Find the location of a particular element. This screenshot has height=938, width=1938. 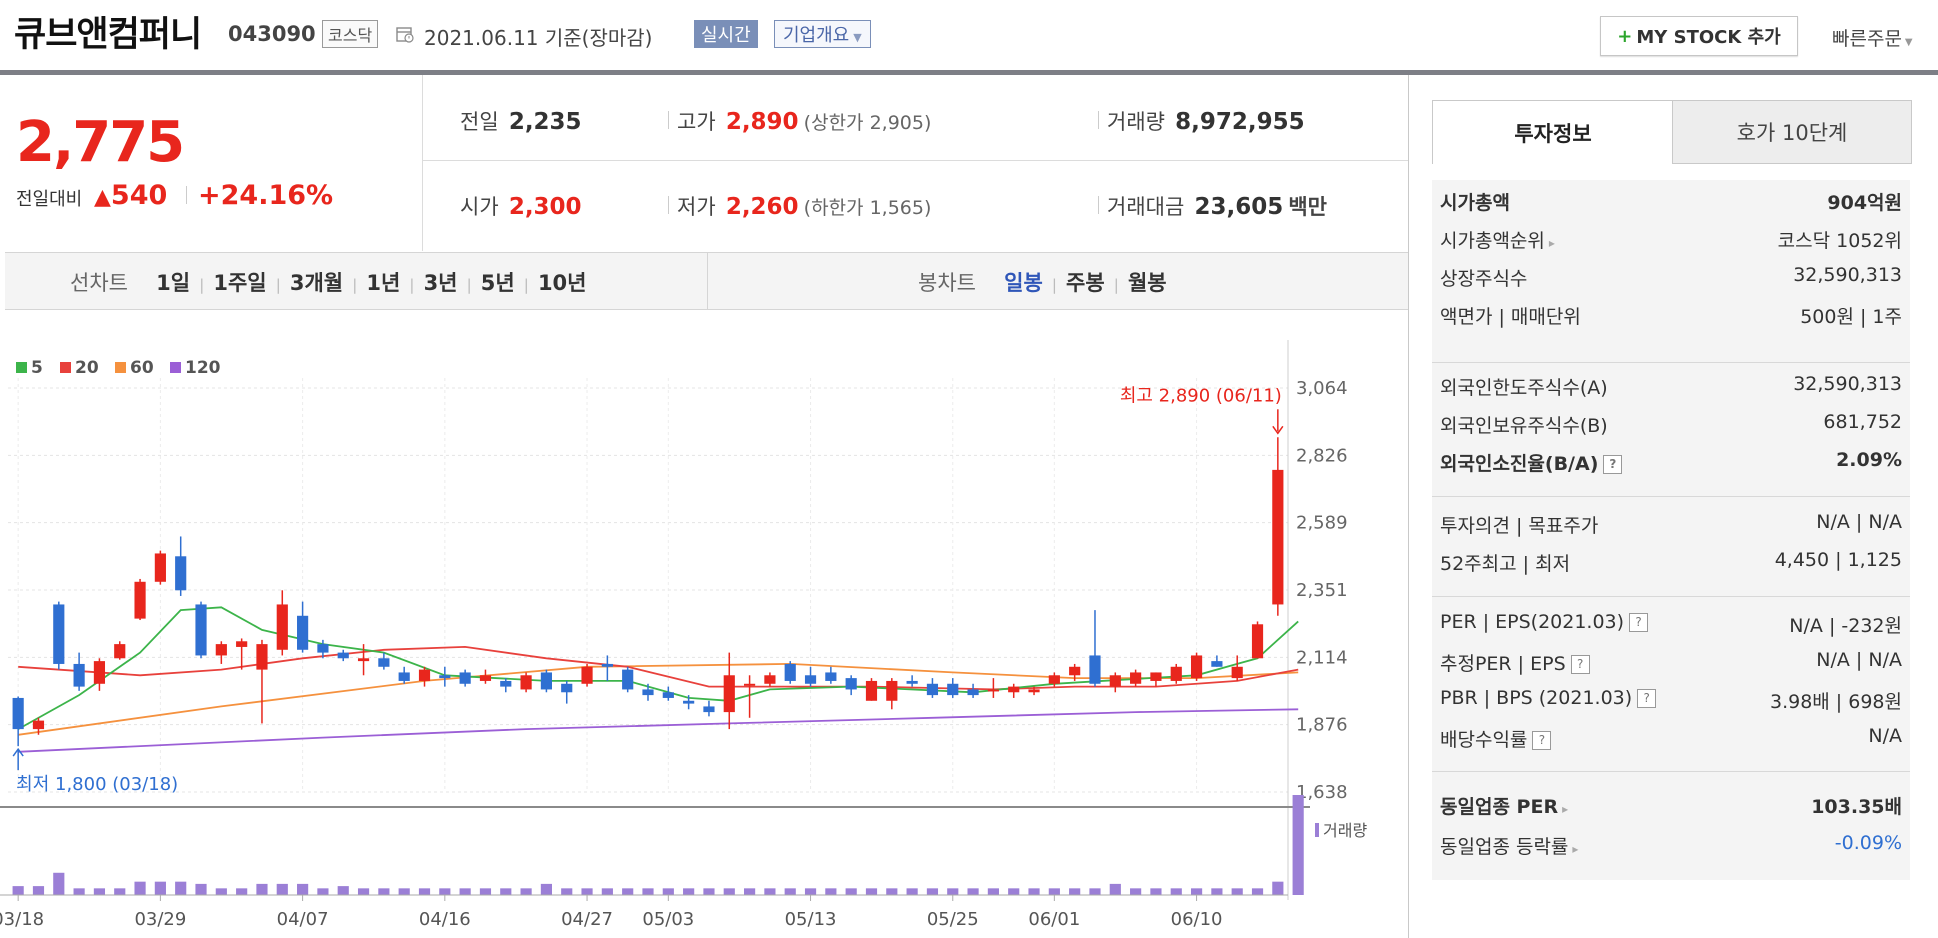

info-row: PBR | BPS (2021.03)? 3.98배 | 698원 is located at coordinates (1671, 702).